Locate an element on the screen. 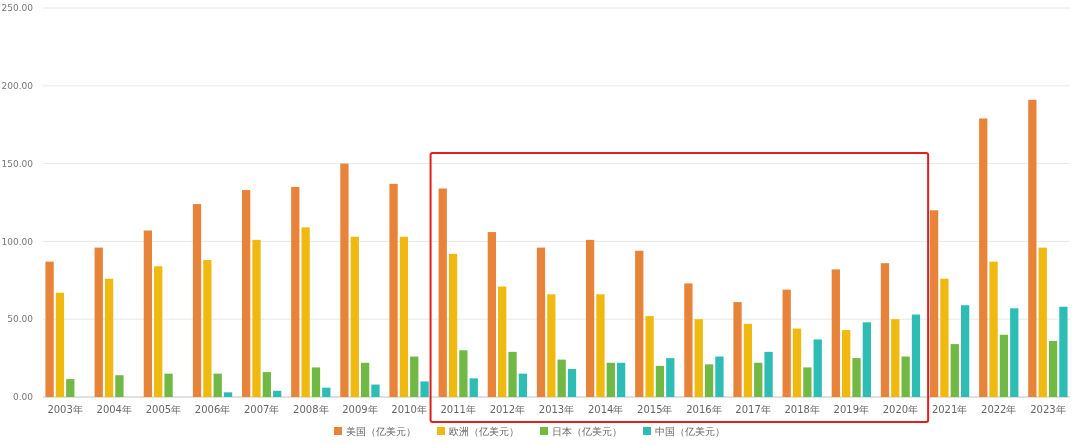  x-tick-label: 2020年 is located at coordinates (900, 409).